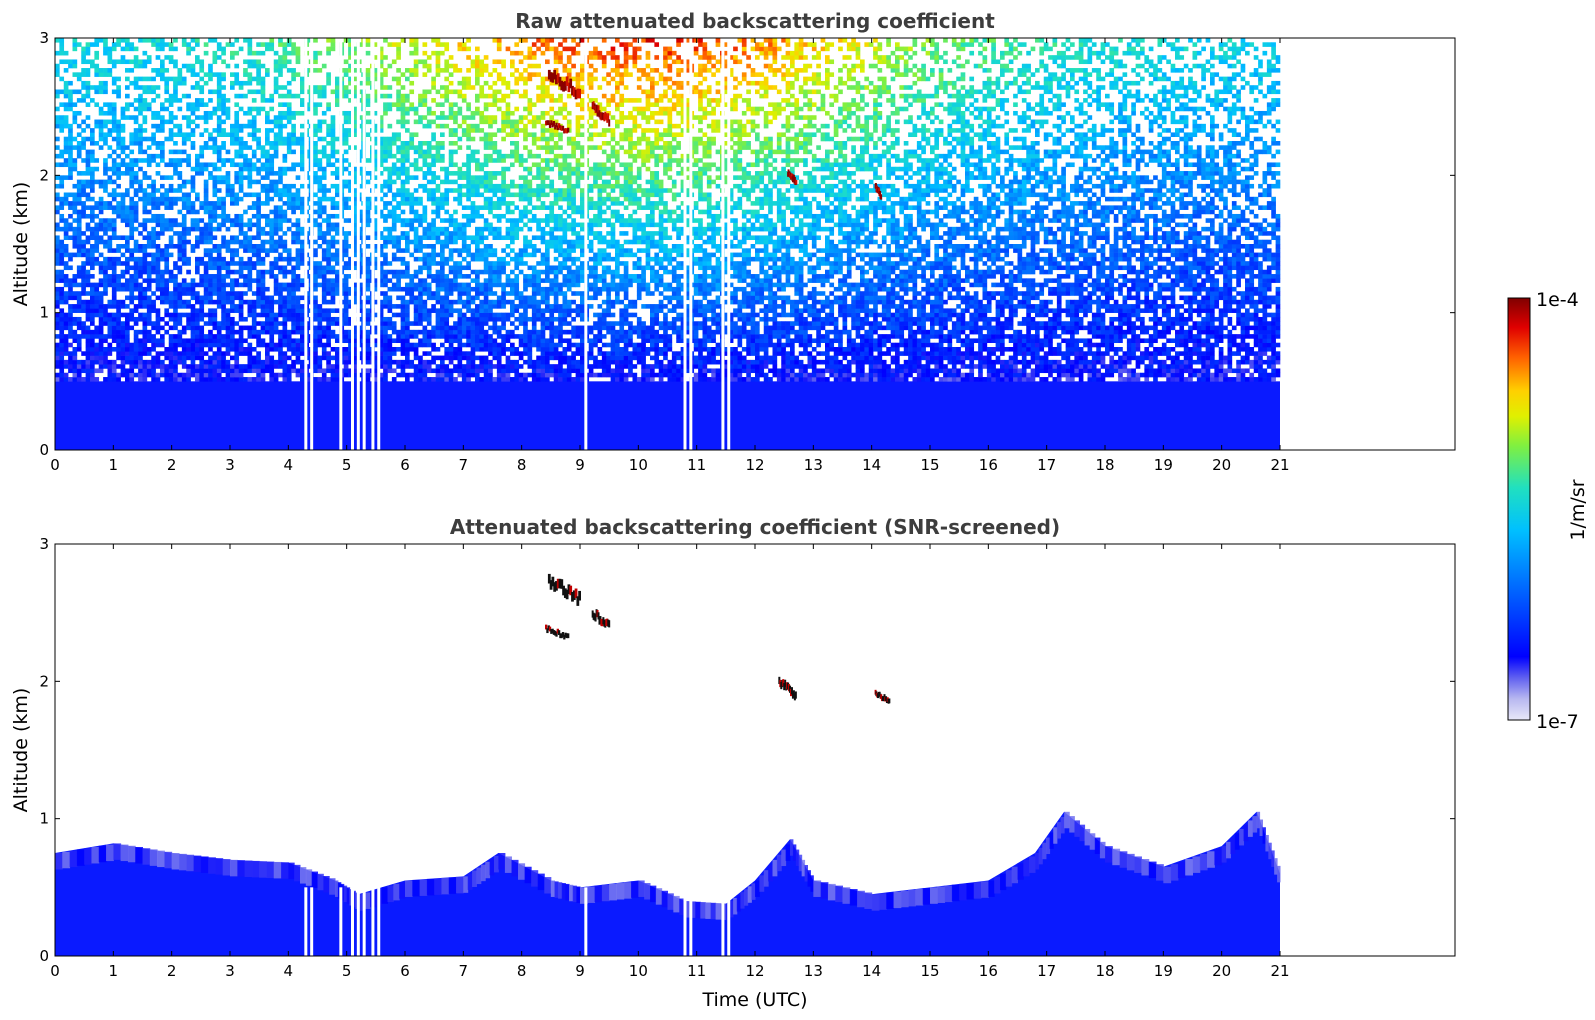 The height and width of the screenshot is (1020, 1595). I want to click on x-tick-label: 0, so click(55, 971).